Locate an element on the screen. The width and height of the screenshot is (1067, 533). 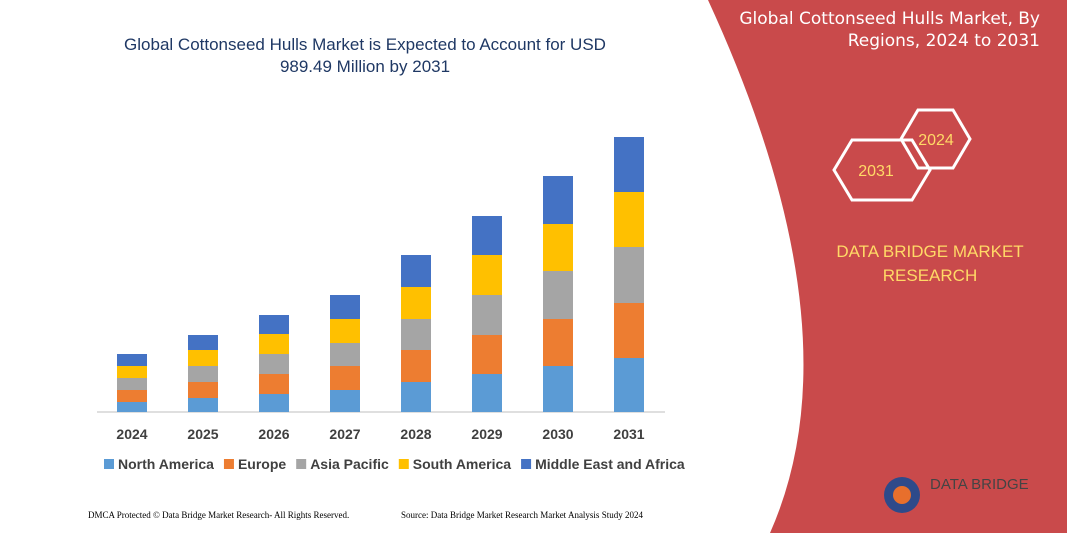
brand-text: DATA BRIDGE MARKET RESEARCH is located at coordinates (930, 263).